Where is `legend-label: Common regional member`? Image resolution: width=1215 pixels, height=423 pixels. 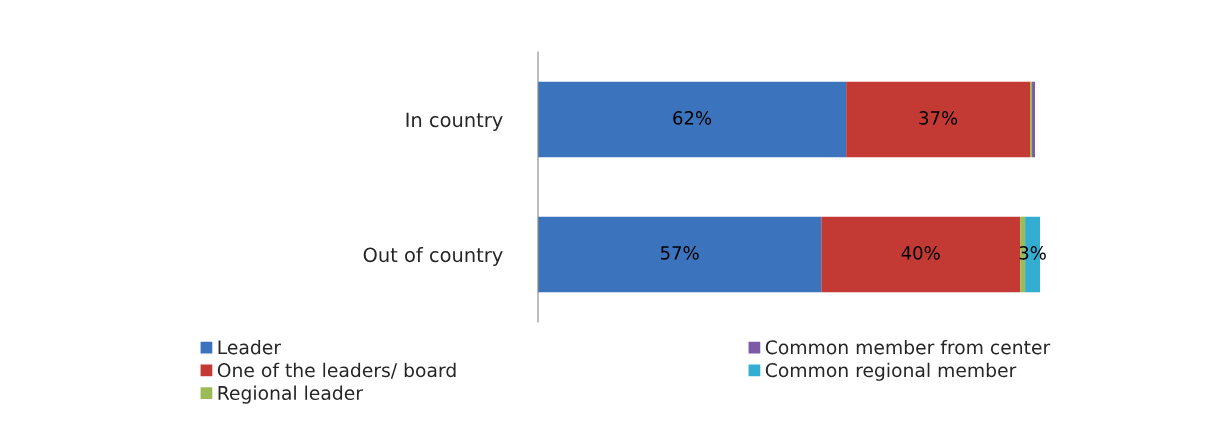 legend-label: Common regional member is located at coordinates (891, 371).